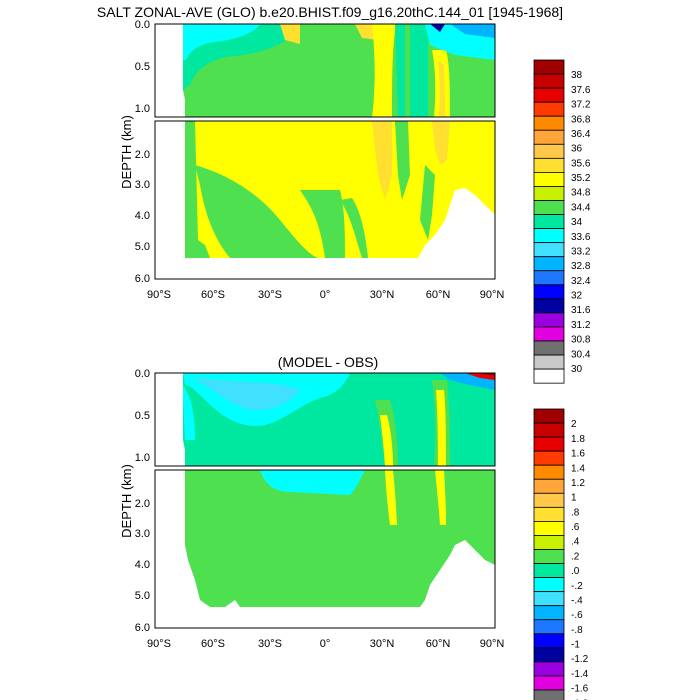 The height and width of the screenshot is (700, 700). What do you see at coordinates (142, 279) in the screenshot?
I see `p1-ytick: 6.0` at bounding box center [142, 279].